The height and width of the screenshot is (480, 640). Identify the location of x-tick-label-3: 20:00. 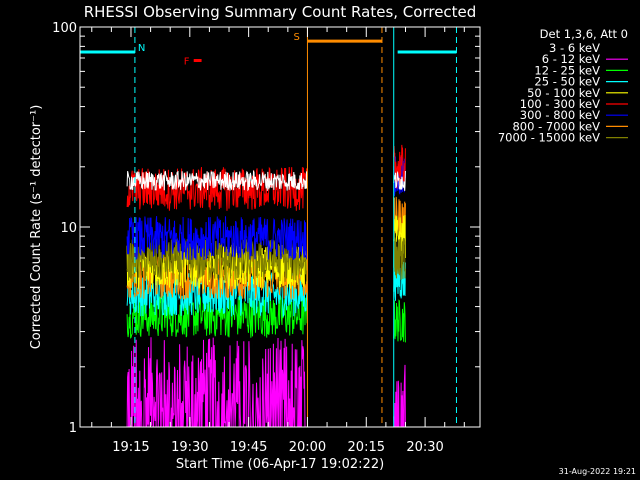
(307, 447).